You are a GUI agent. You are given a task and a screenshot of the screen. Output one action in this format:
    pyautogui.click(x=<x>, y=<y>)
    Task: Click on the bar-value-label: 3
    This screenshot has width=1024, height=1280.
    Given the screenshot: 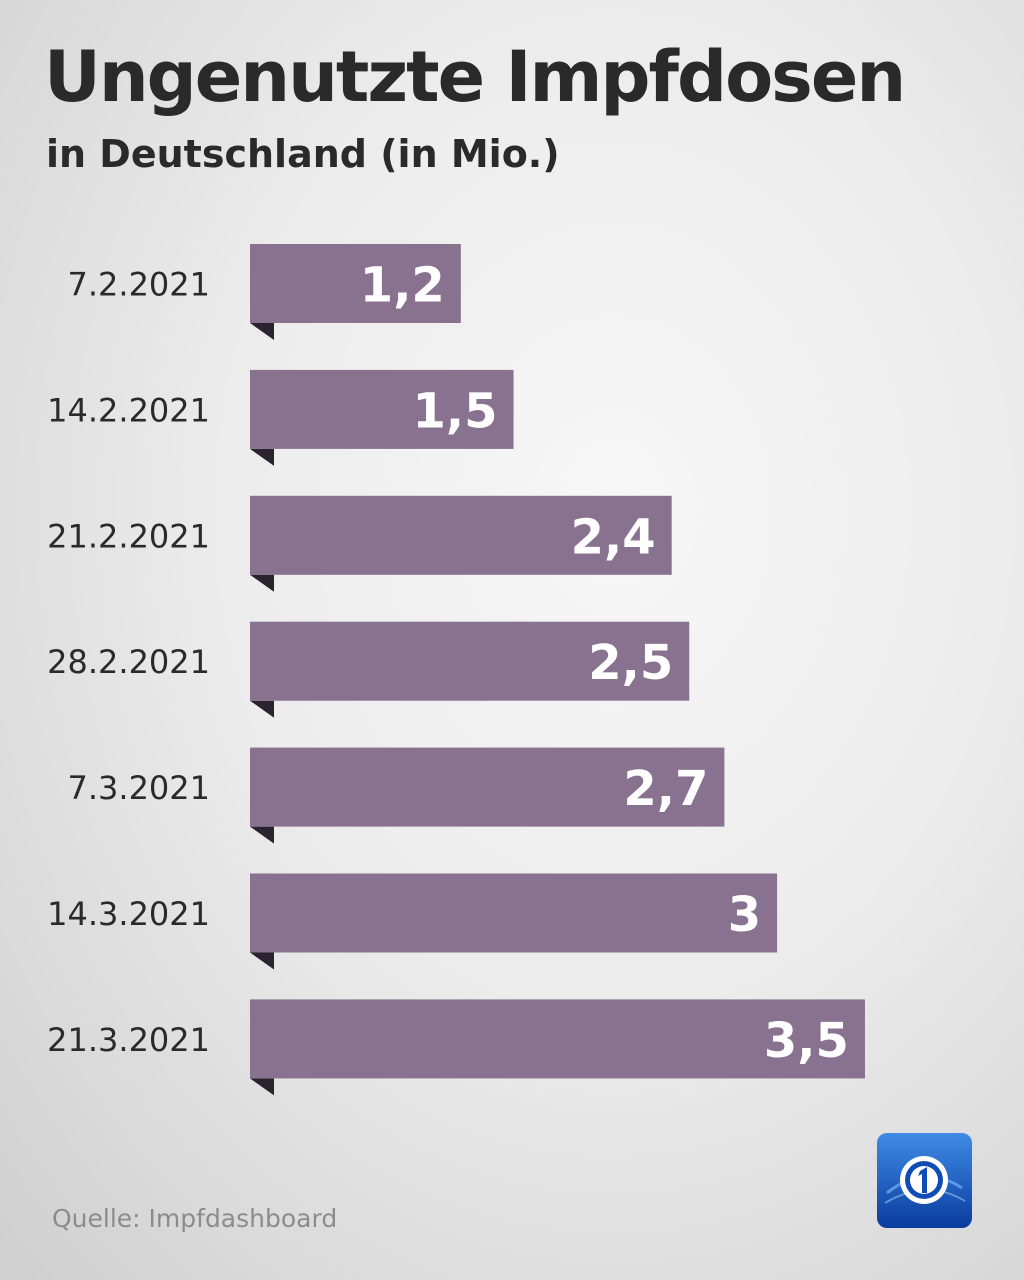 What is the action you would take?
    pyautogui.click(x=744, y=915)
    